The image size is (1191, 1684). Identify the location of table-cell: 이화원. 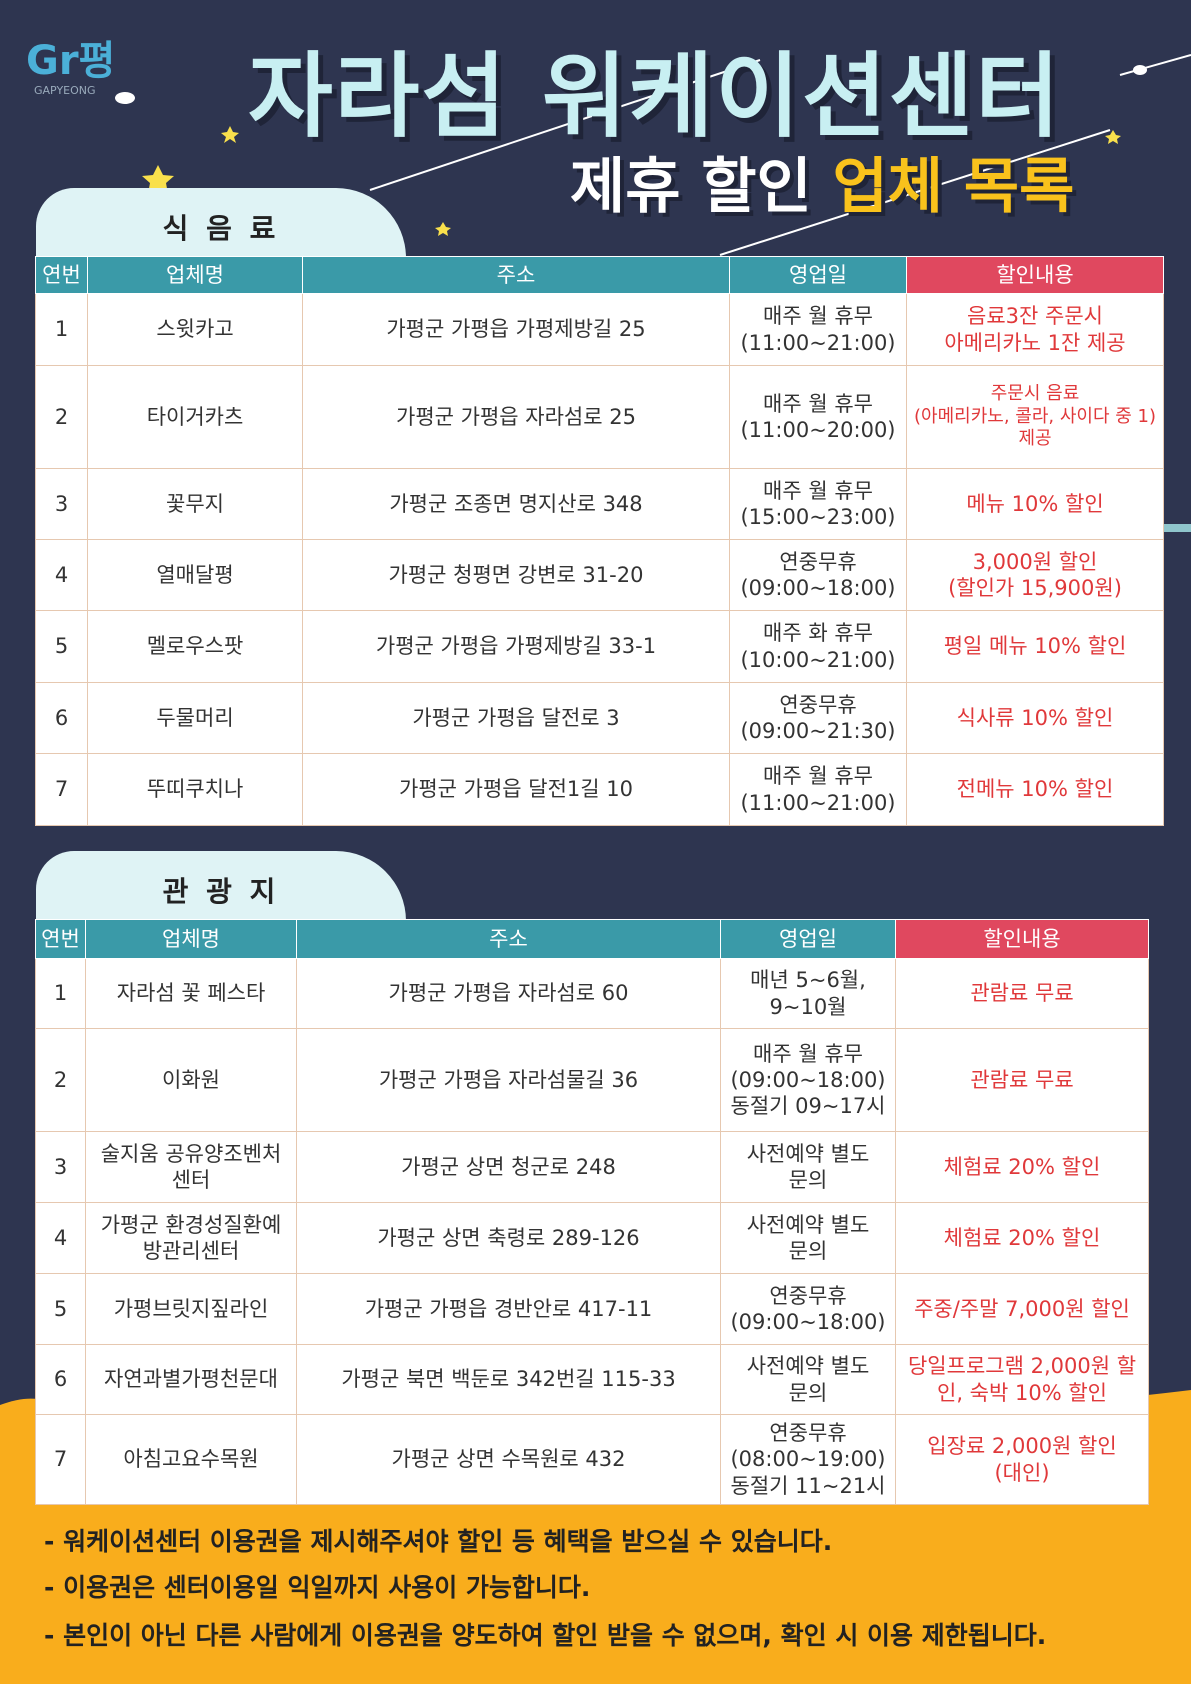
(191, 1080).